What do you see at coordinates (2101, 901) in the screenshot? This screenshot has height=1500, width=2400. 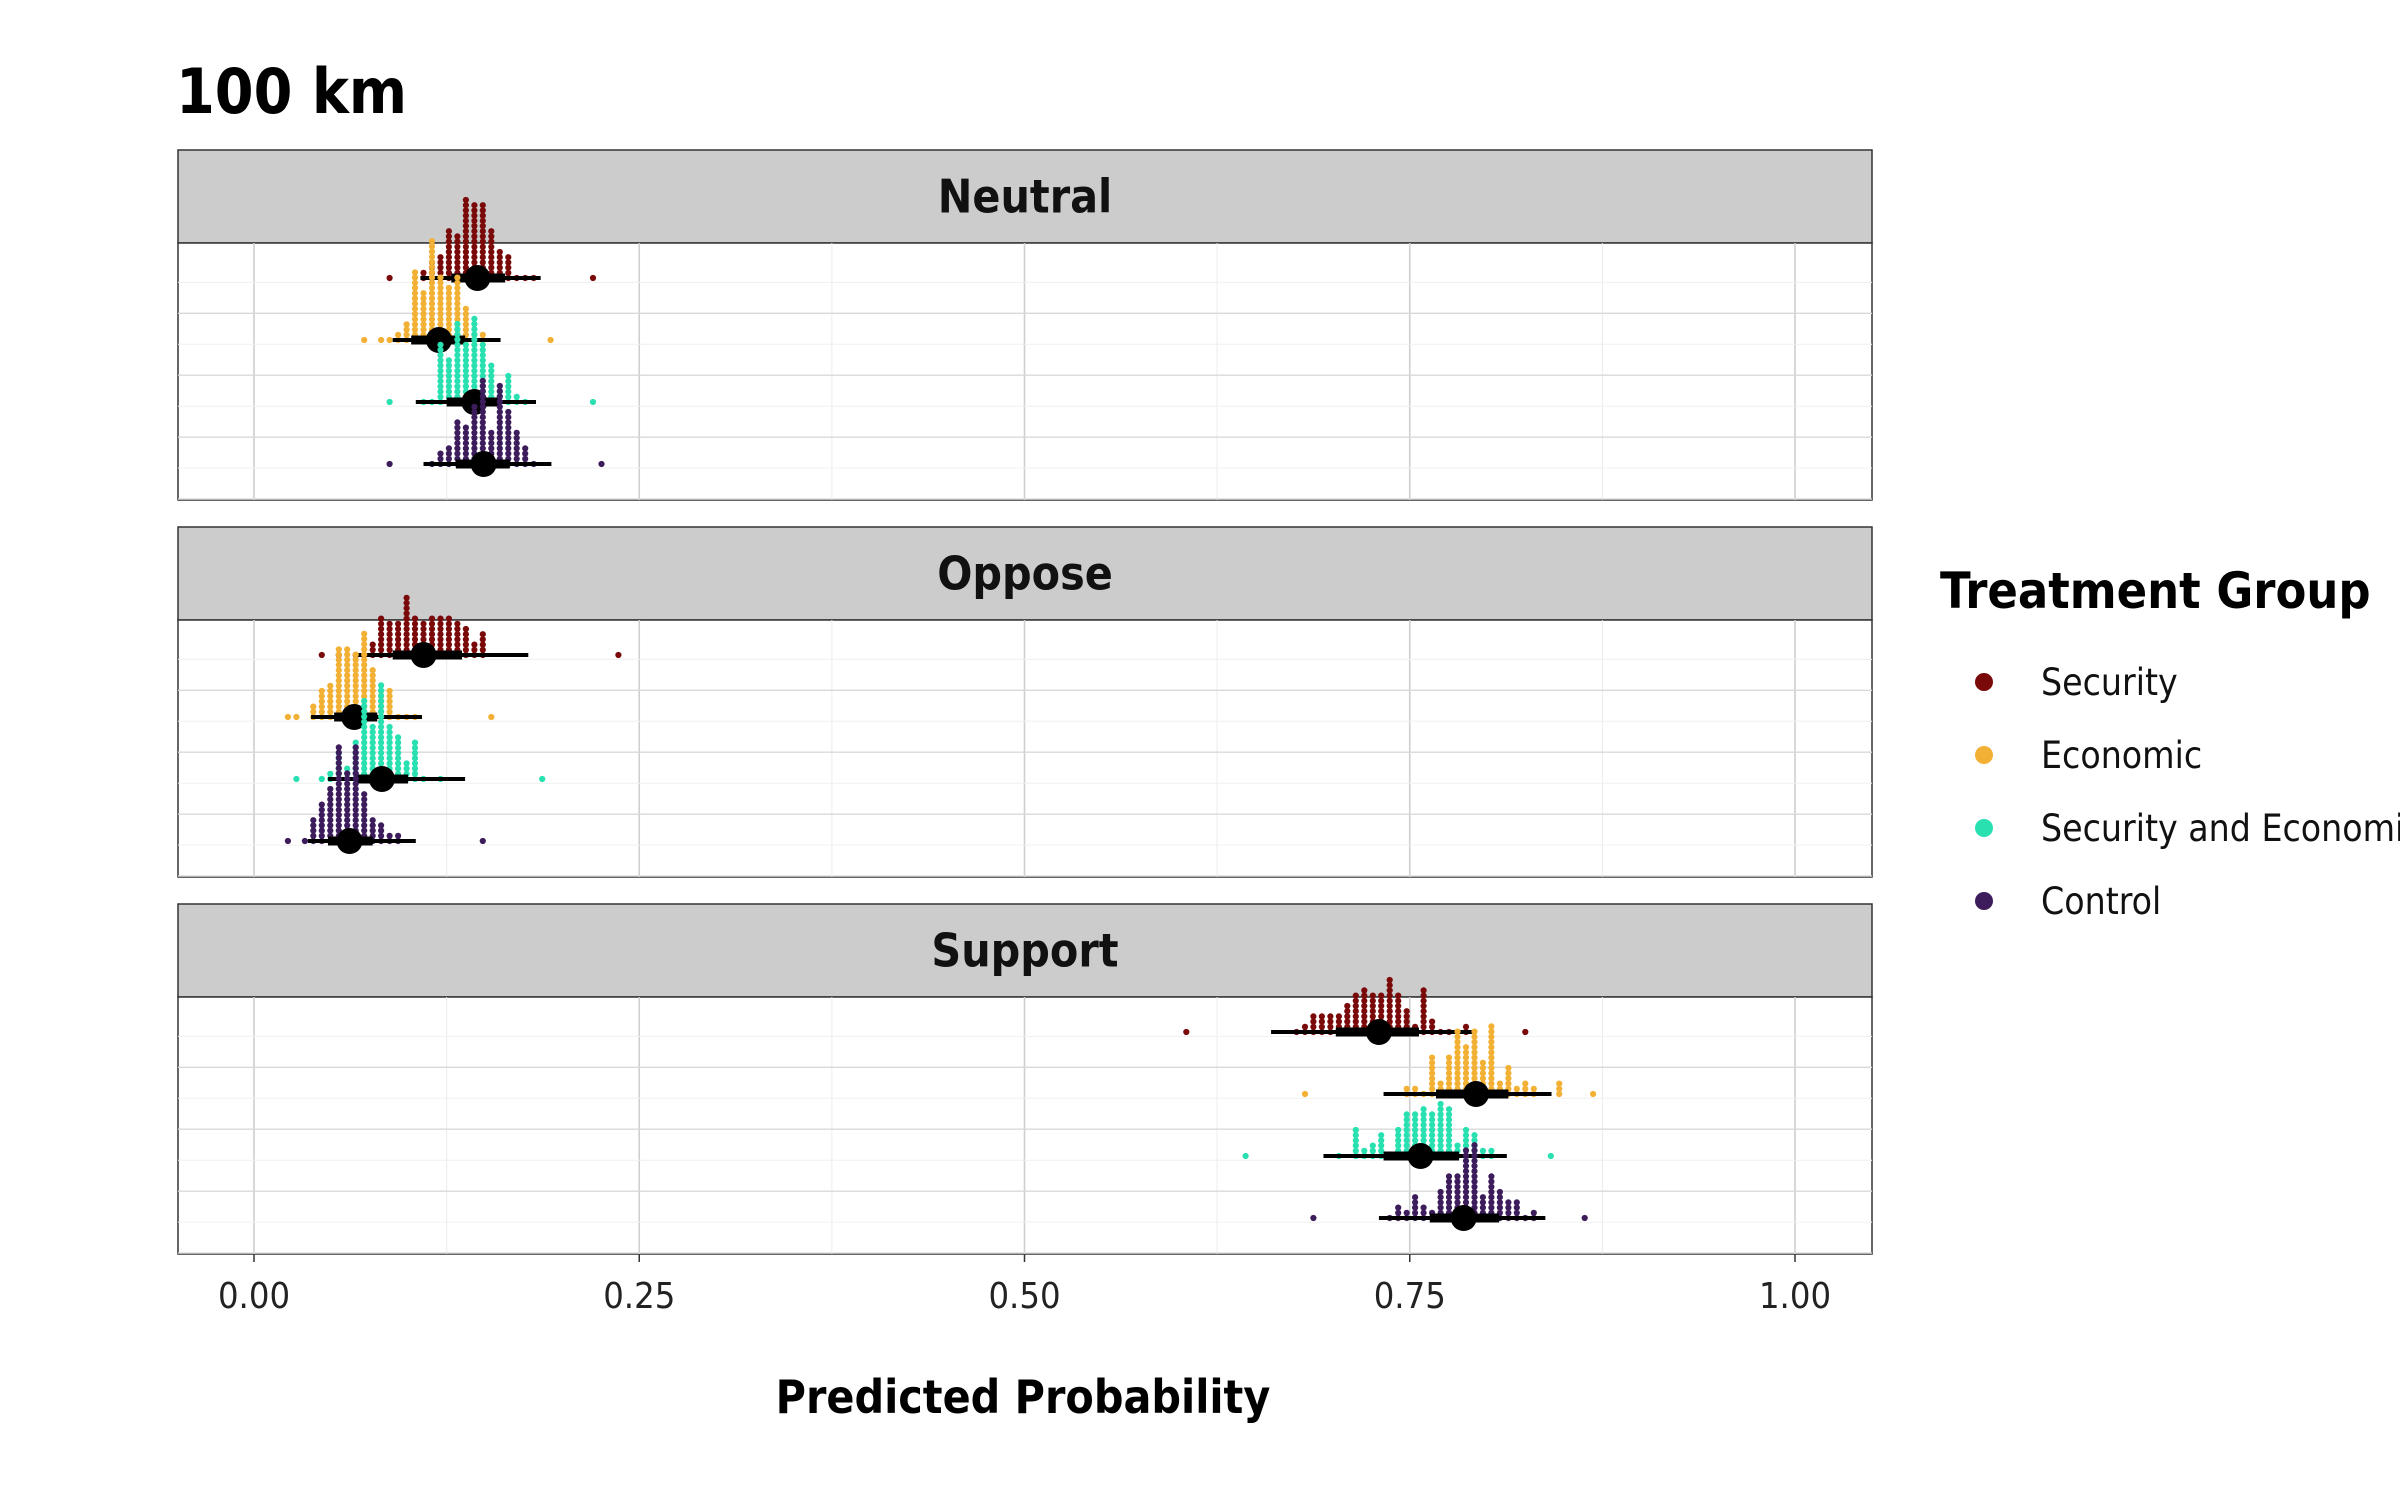 I see `legend-label: Control` at bounding box center [2101, 901].